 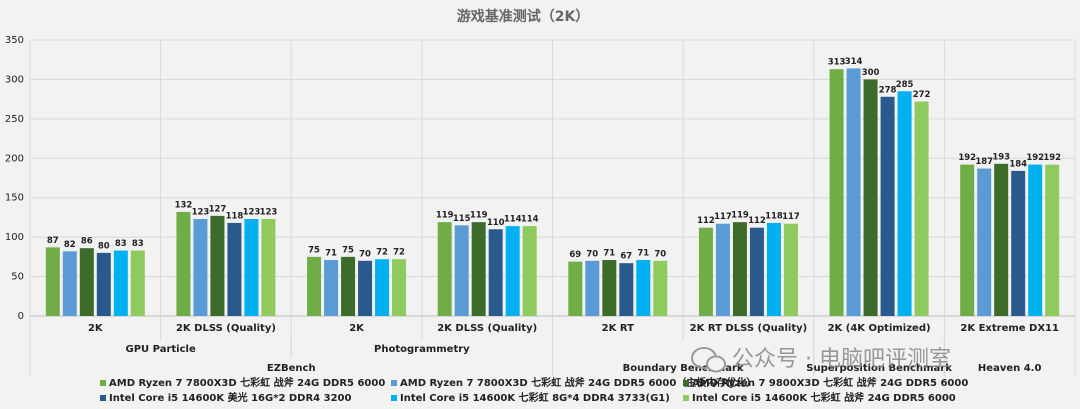 I want to click on legend-label: AMD Ryzen 7 9800X3D 七彩虹 战斧 24G DDR5 6000, so click(x=830, y=382).